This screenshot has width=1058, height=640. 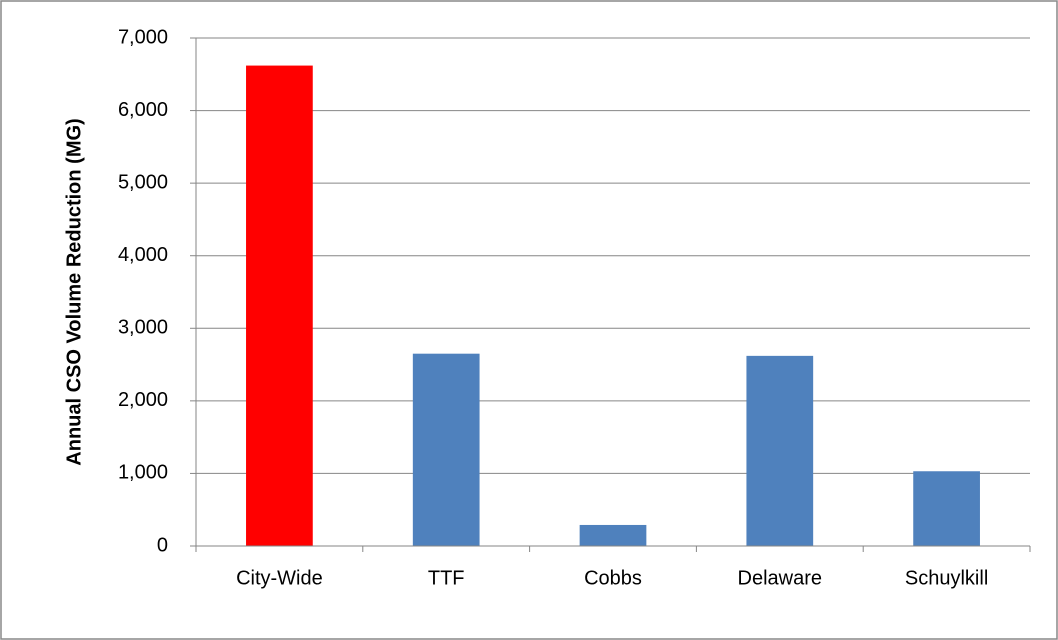 I want to click on x-tick-label: Schuylkill, so click(x=946, y=578).